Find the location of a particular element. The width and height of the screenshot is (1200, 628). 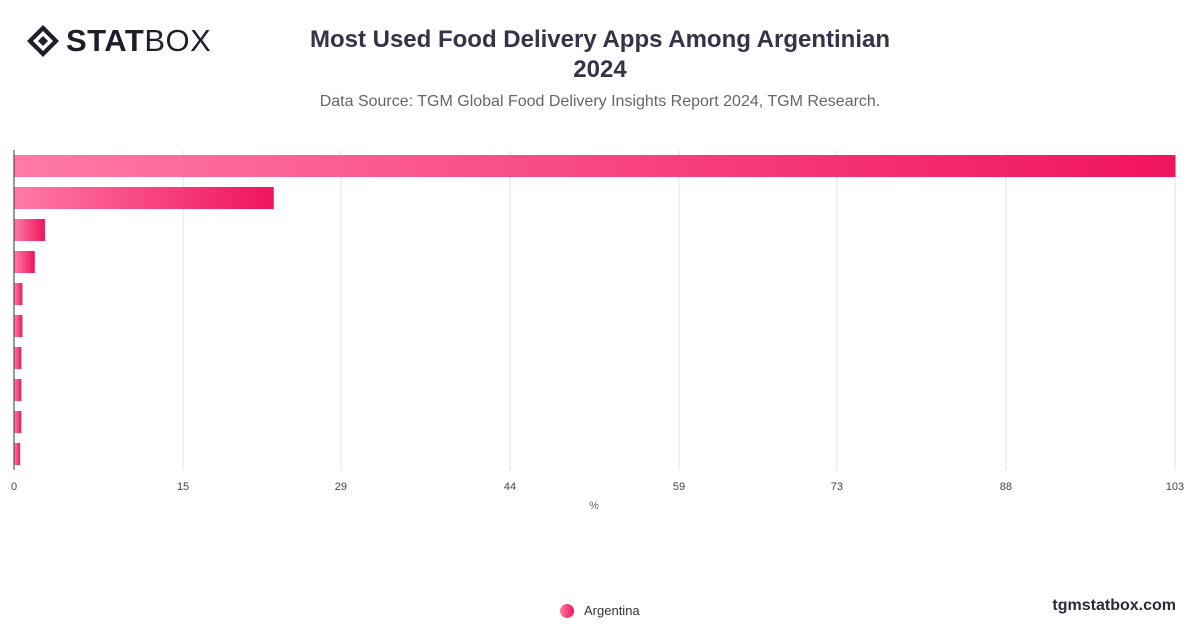

x-tick-label: 59 is located at coordinates (679, 487).